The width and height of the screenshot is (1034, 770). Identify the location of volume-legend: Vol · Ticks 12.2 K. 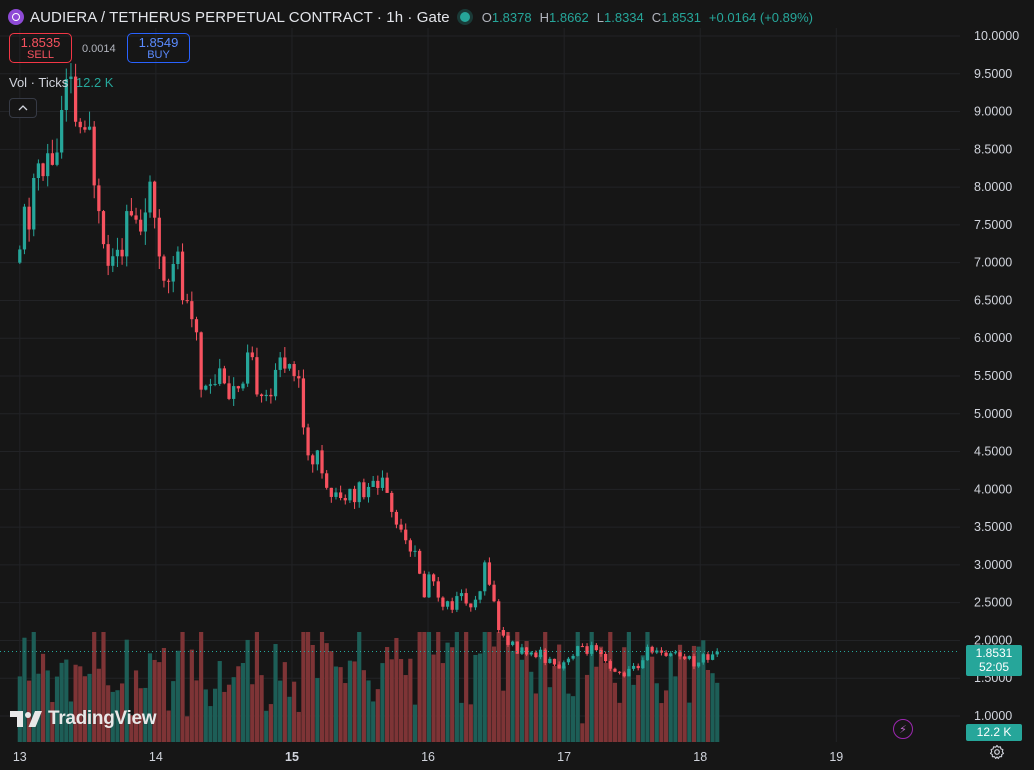
(61, 82).